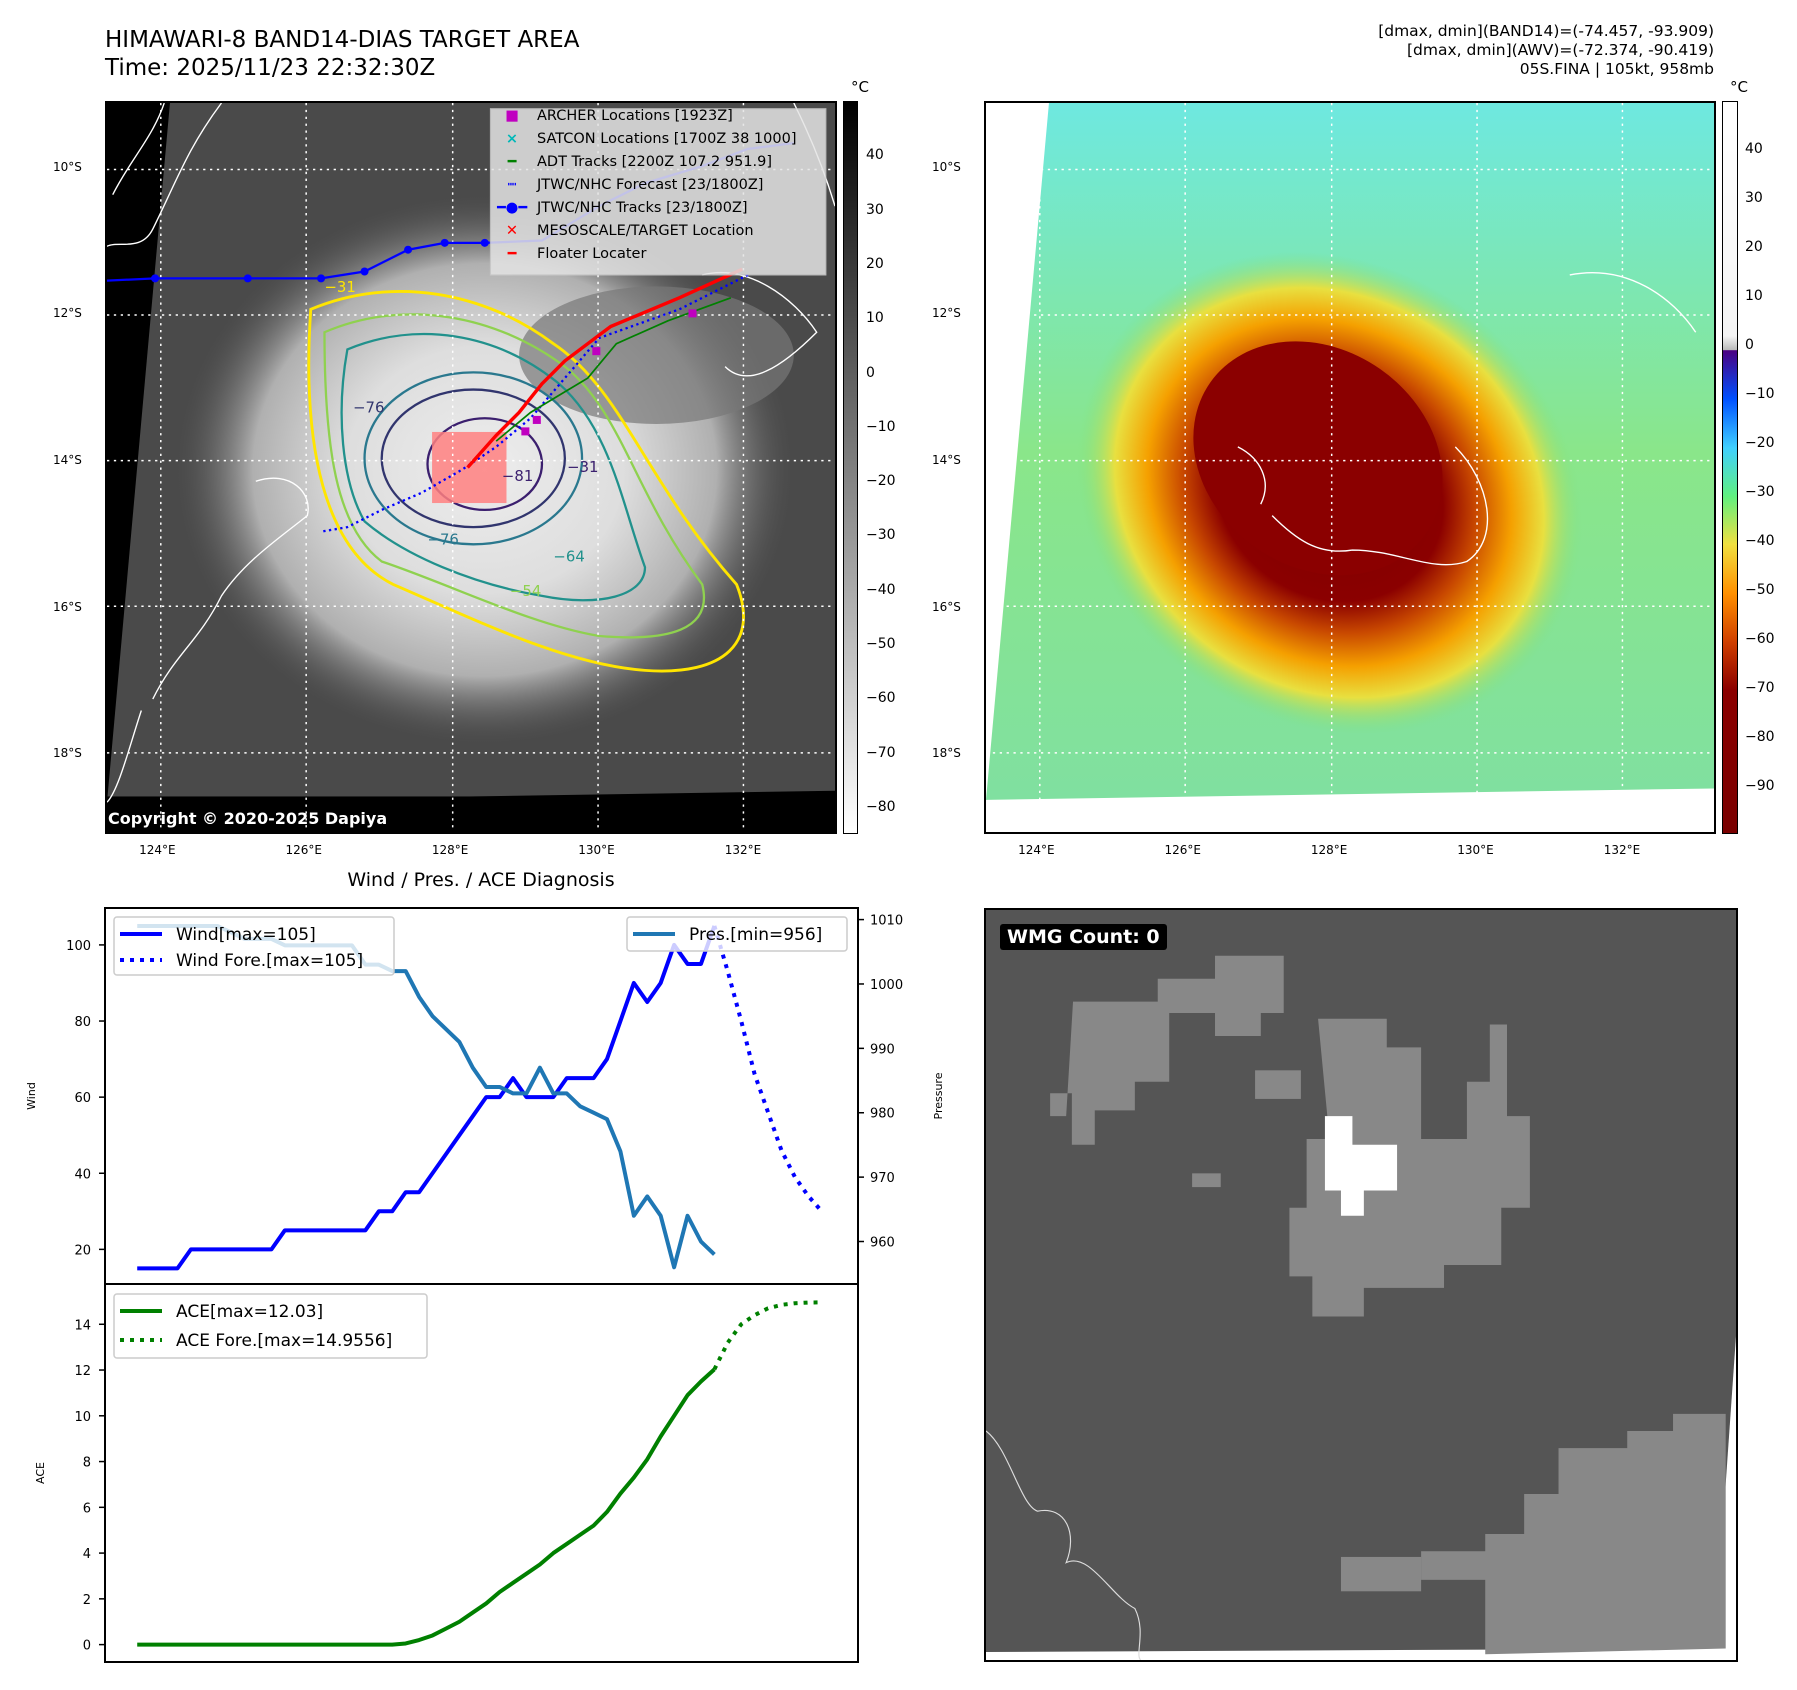  I want to click on ace-fore-legend-label: ACE Fore.[max=14.9556], so click(284, 1341).